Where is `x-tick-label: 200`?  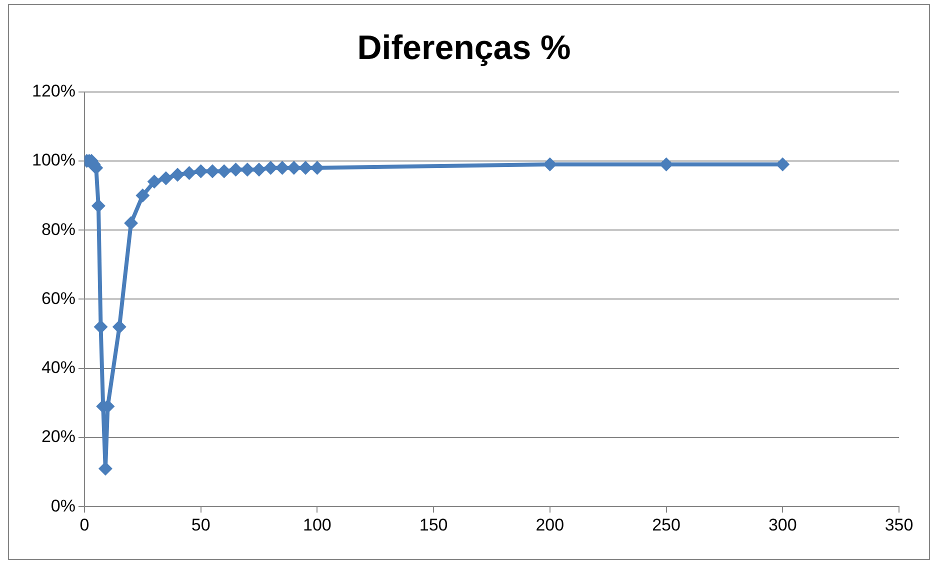 x-tick-label: 200 is located at coordinates (550, 524).